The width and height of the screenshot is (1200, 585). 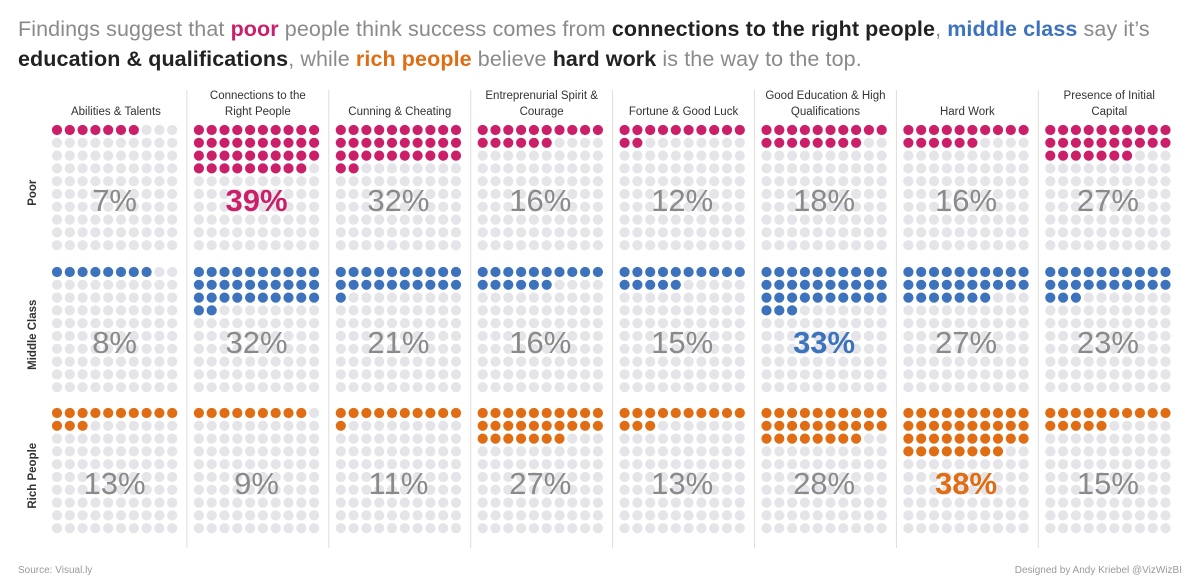 What do you see at coordinates (256, 187) in the screenshot?
I see `waffle-poor-connections-to-the-right-people` at bounding box center [256, 187].